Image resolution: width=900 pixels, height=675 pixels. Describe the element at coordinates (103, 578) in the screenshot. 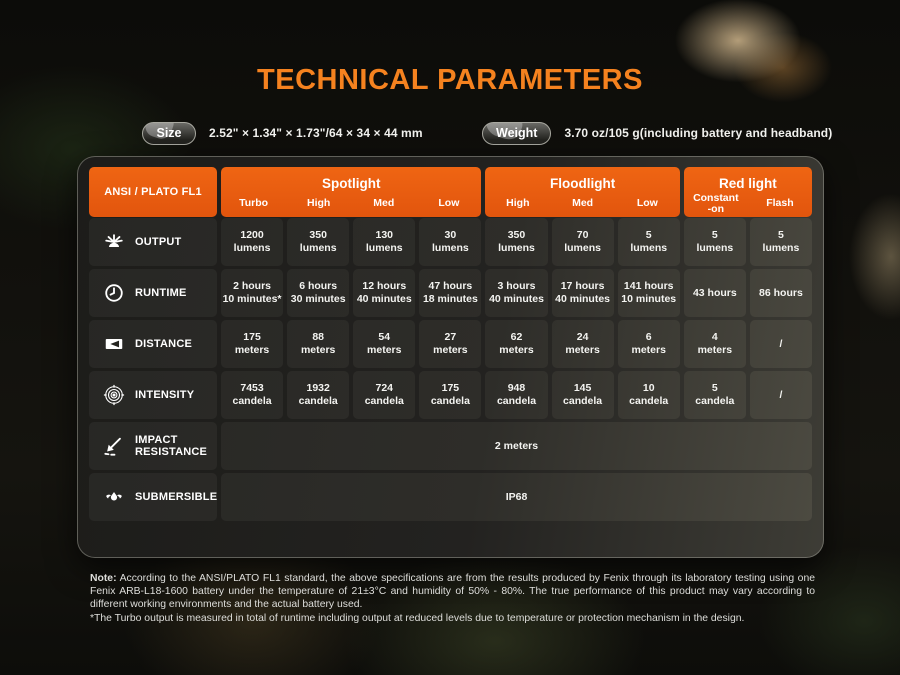

I see `footnote-prefix: Note:` at that location.